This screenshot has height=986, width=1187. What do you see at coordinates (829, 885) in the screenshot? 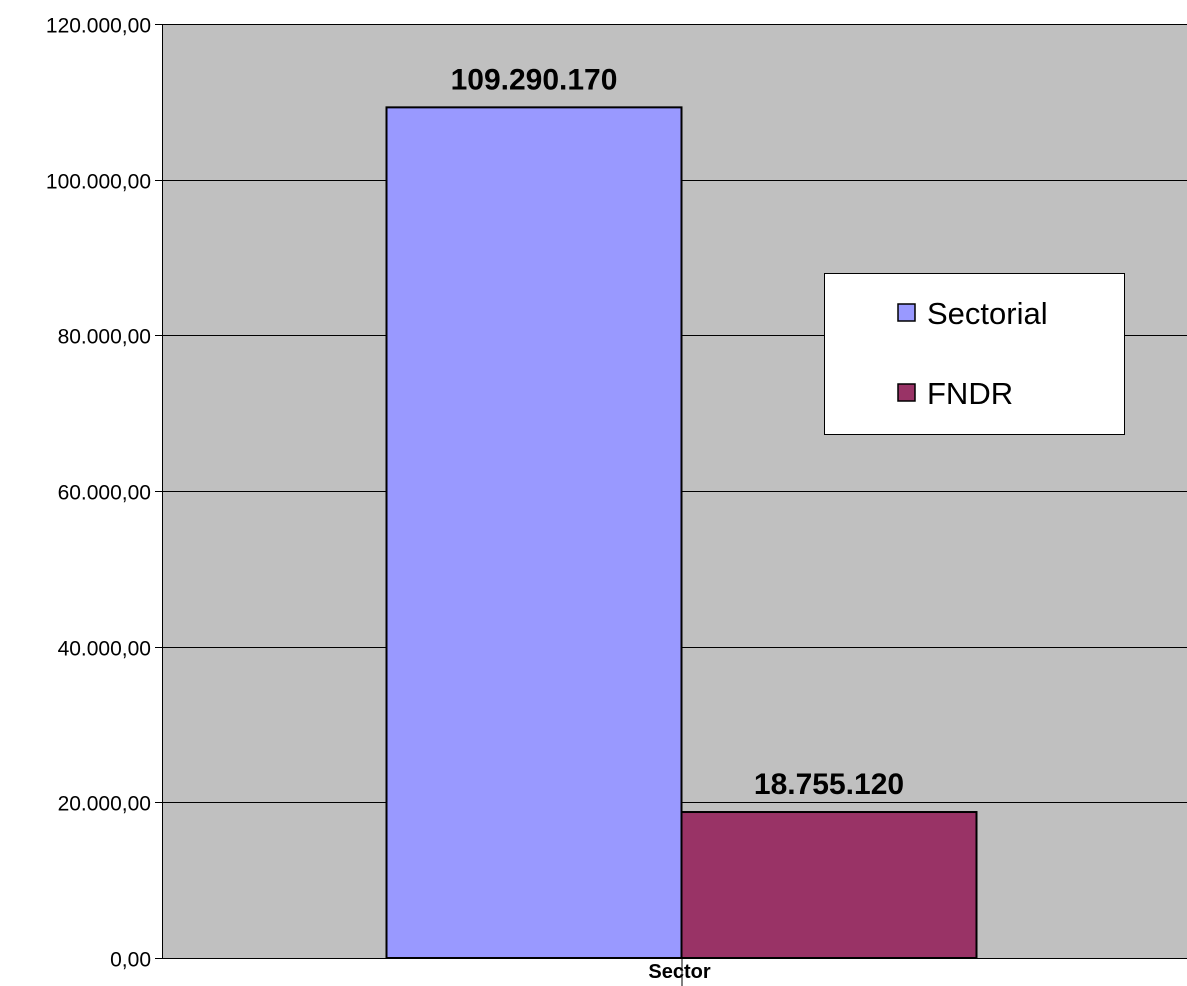
I see `bar-fndr` at bounding box center [829, 885].